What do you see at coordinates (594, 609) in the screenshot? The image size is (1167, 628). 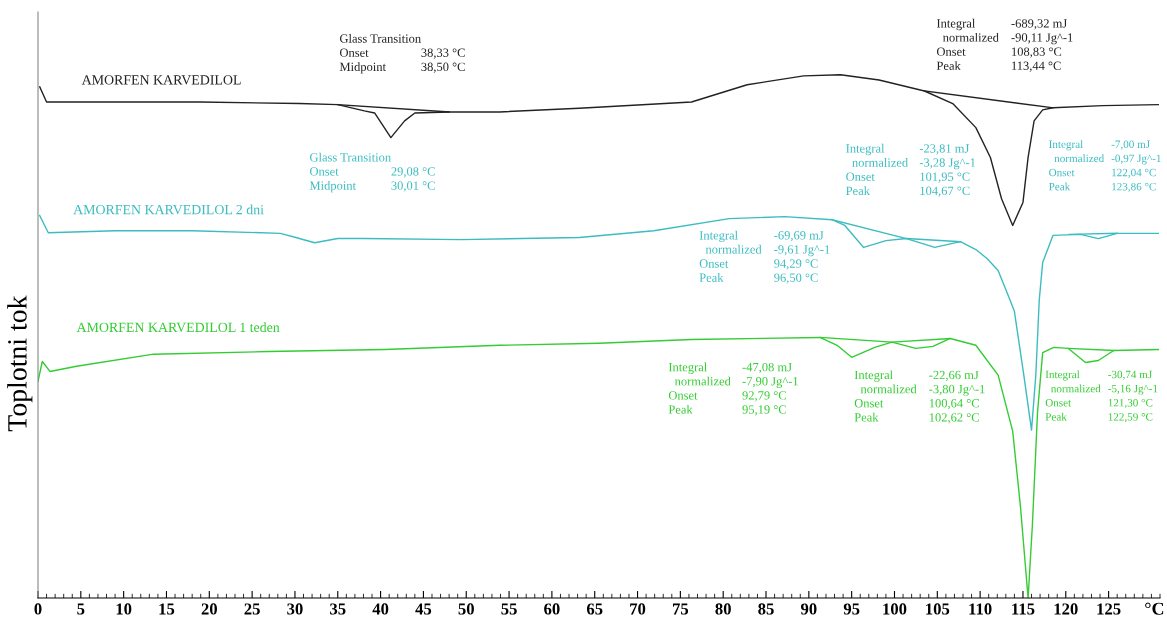 I see `x-tick-label: 65` at bounding box center [594, 609].